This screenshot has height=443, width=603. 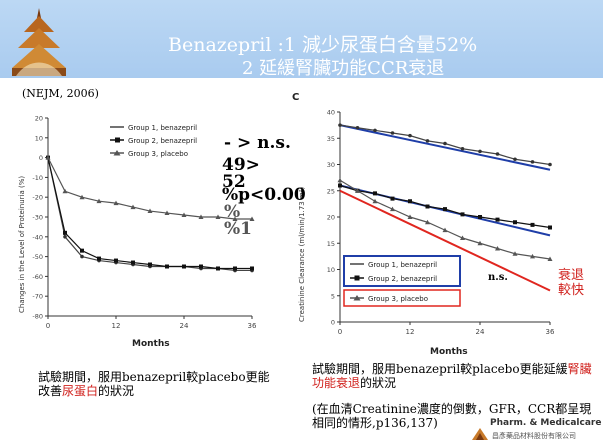 What do you see at coordinates (445, 147) in the screenshot?
I see `trend-line-group1` at bounding box center [445, 147].